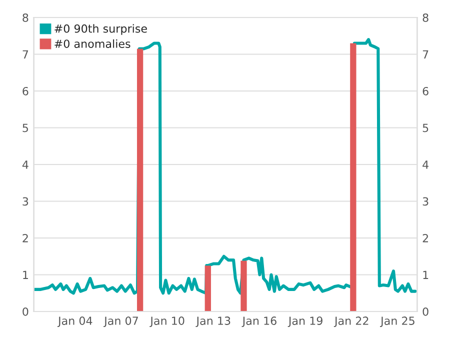 This screenshot has height=350, width=451. I want to click on y-tick-label: 6, so click(25, 91).